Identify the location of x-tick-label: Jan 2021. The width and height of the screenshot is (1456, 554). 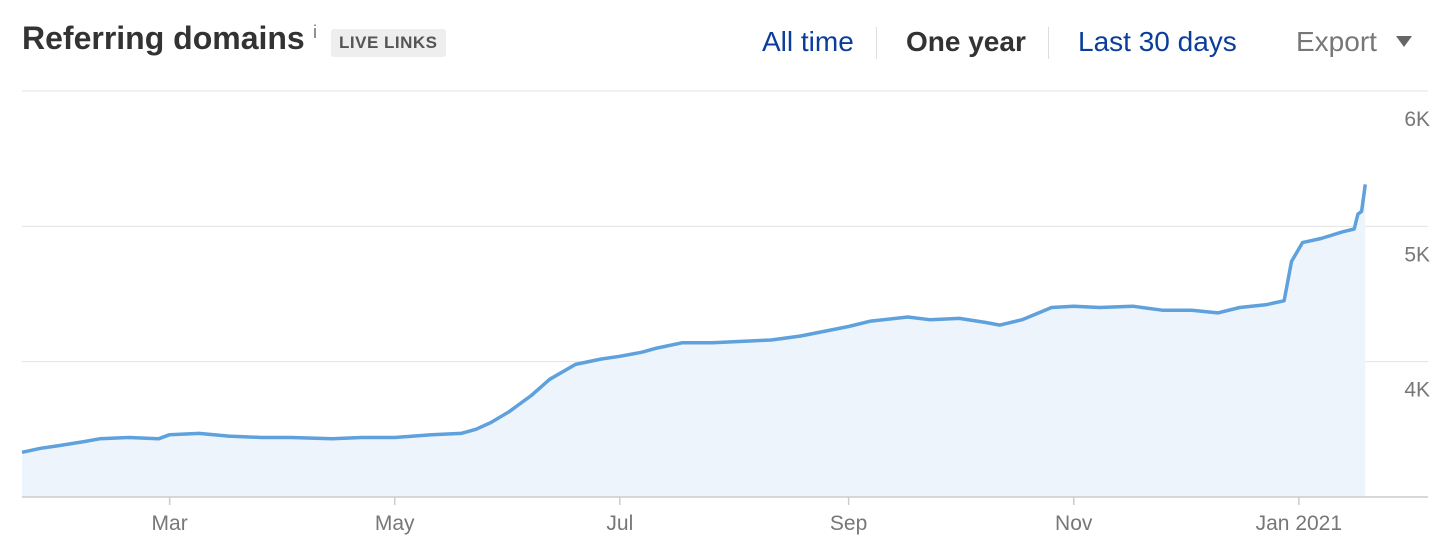
(1299, 523).